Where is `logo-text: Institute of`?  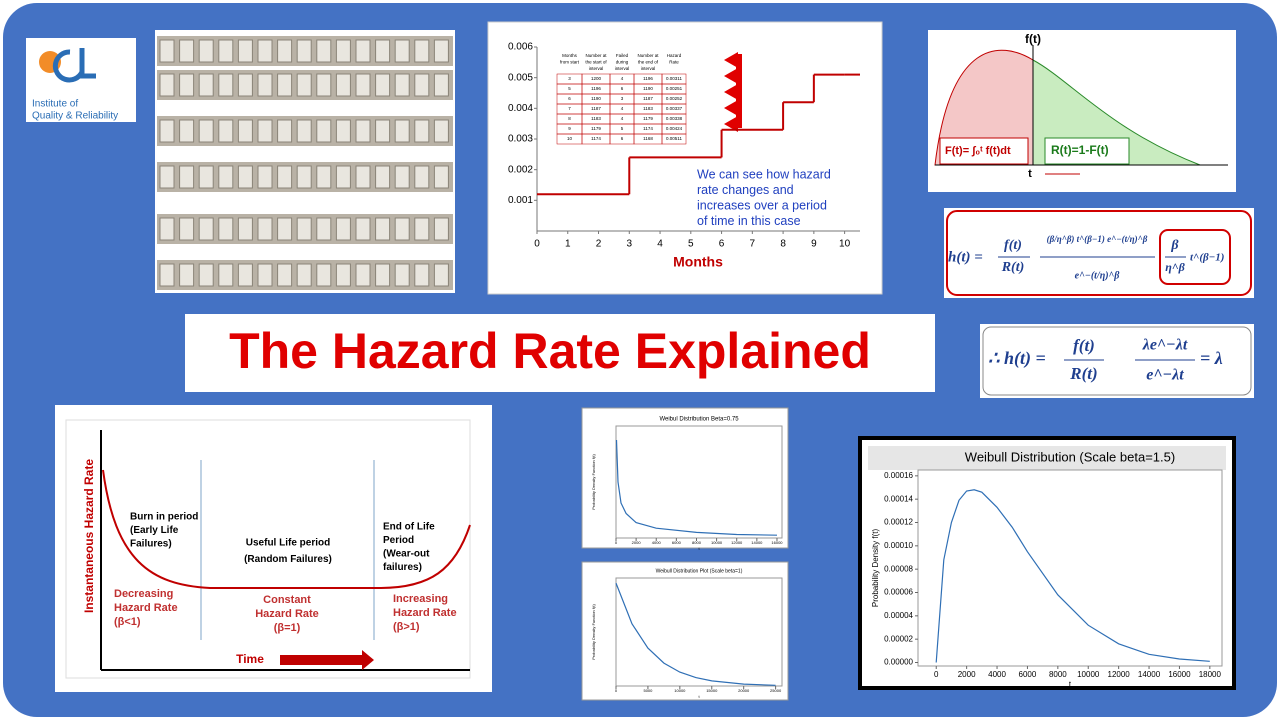 logo-text: Institute of is located at coordinates (55, 104).